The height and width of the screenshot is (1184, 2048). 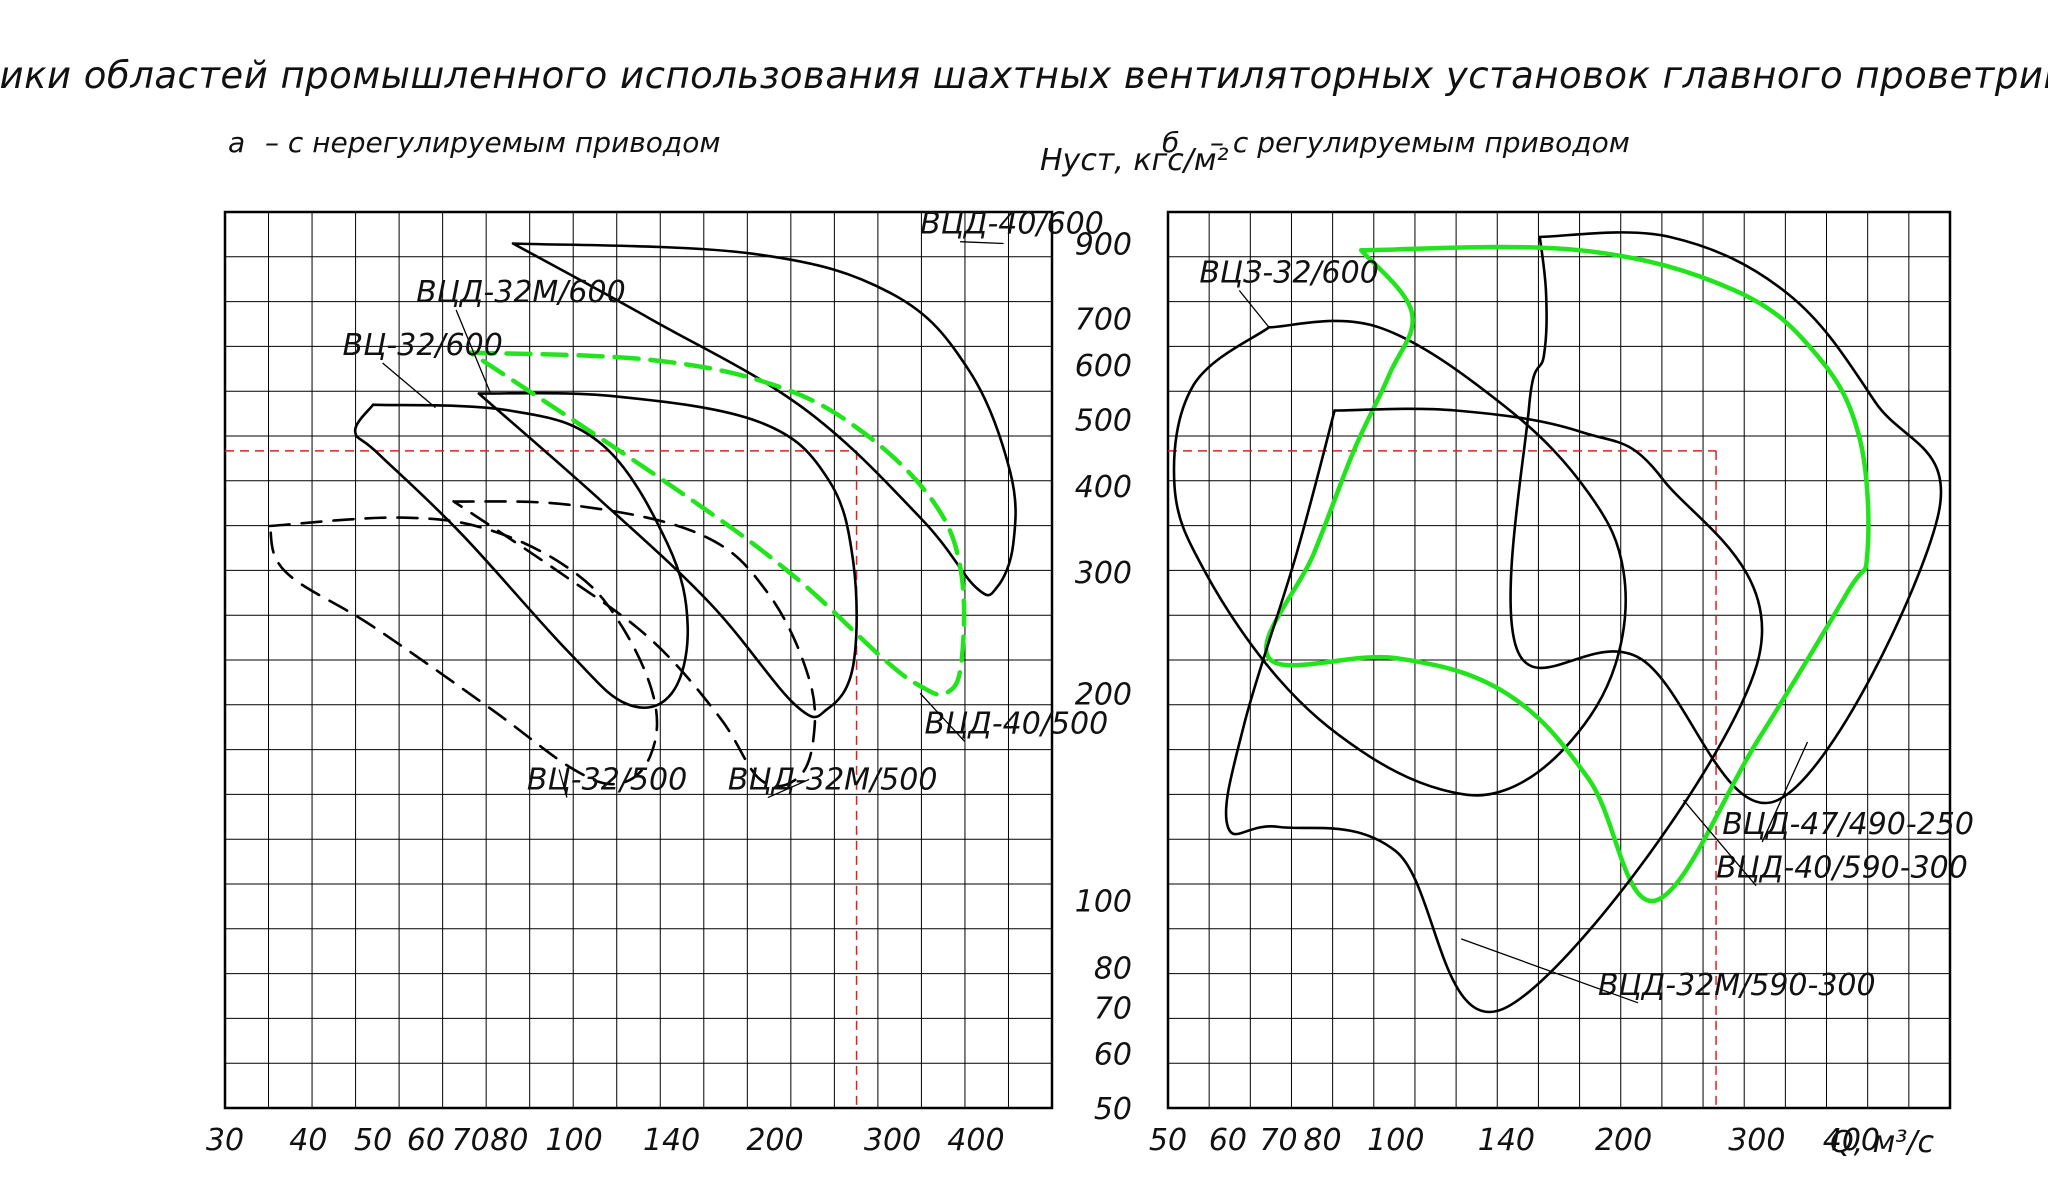 I want to click on y-tick-label: 50, so click(x=1113, y=1109).